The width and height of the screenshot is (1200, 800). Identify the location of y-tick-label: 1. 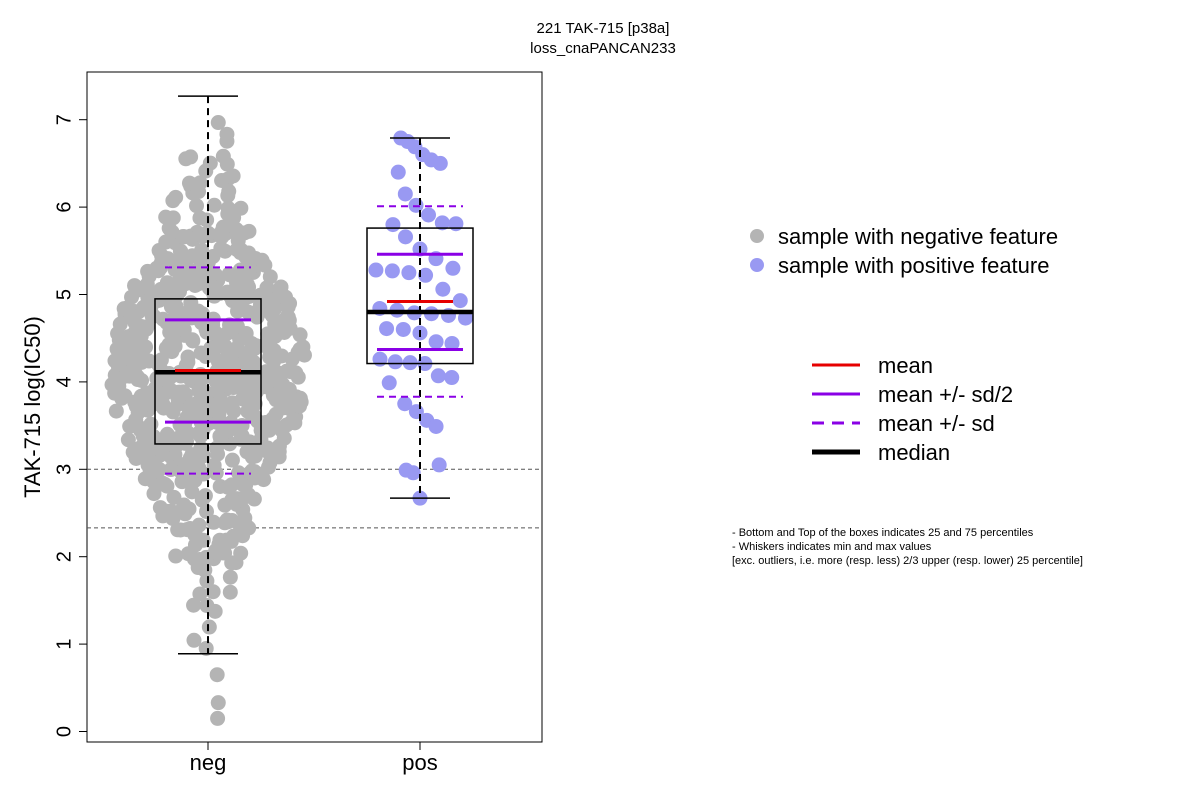
(64, 644).